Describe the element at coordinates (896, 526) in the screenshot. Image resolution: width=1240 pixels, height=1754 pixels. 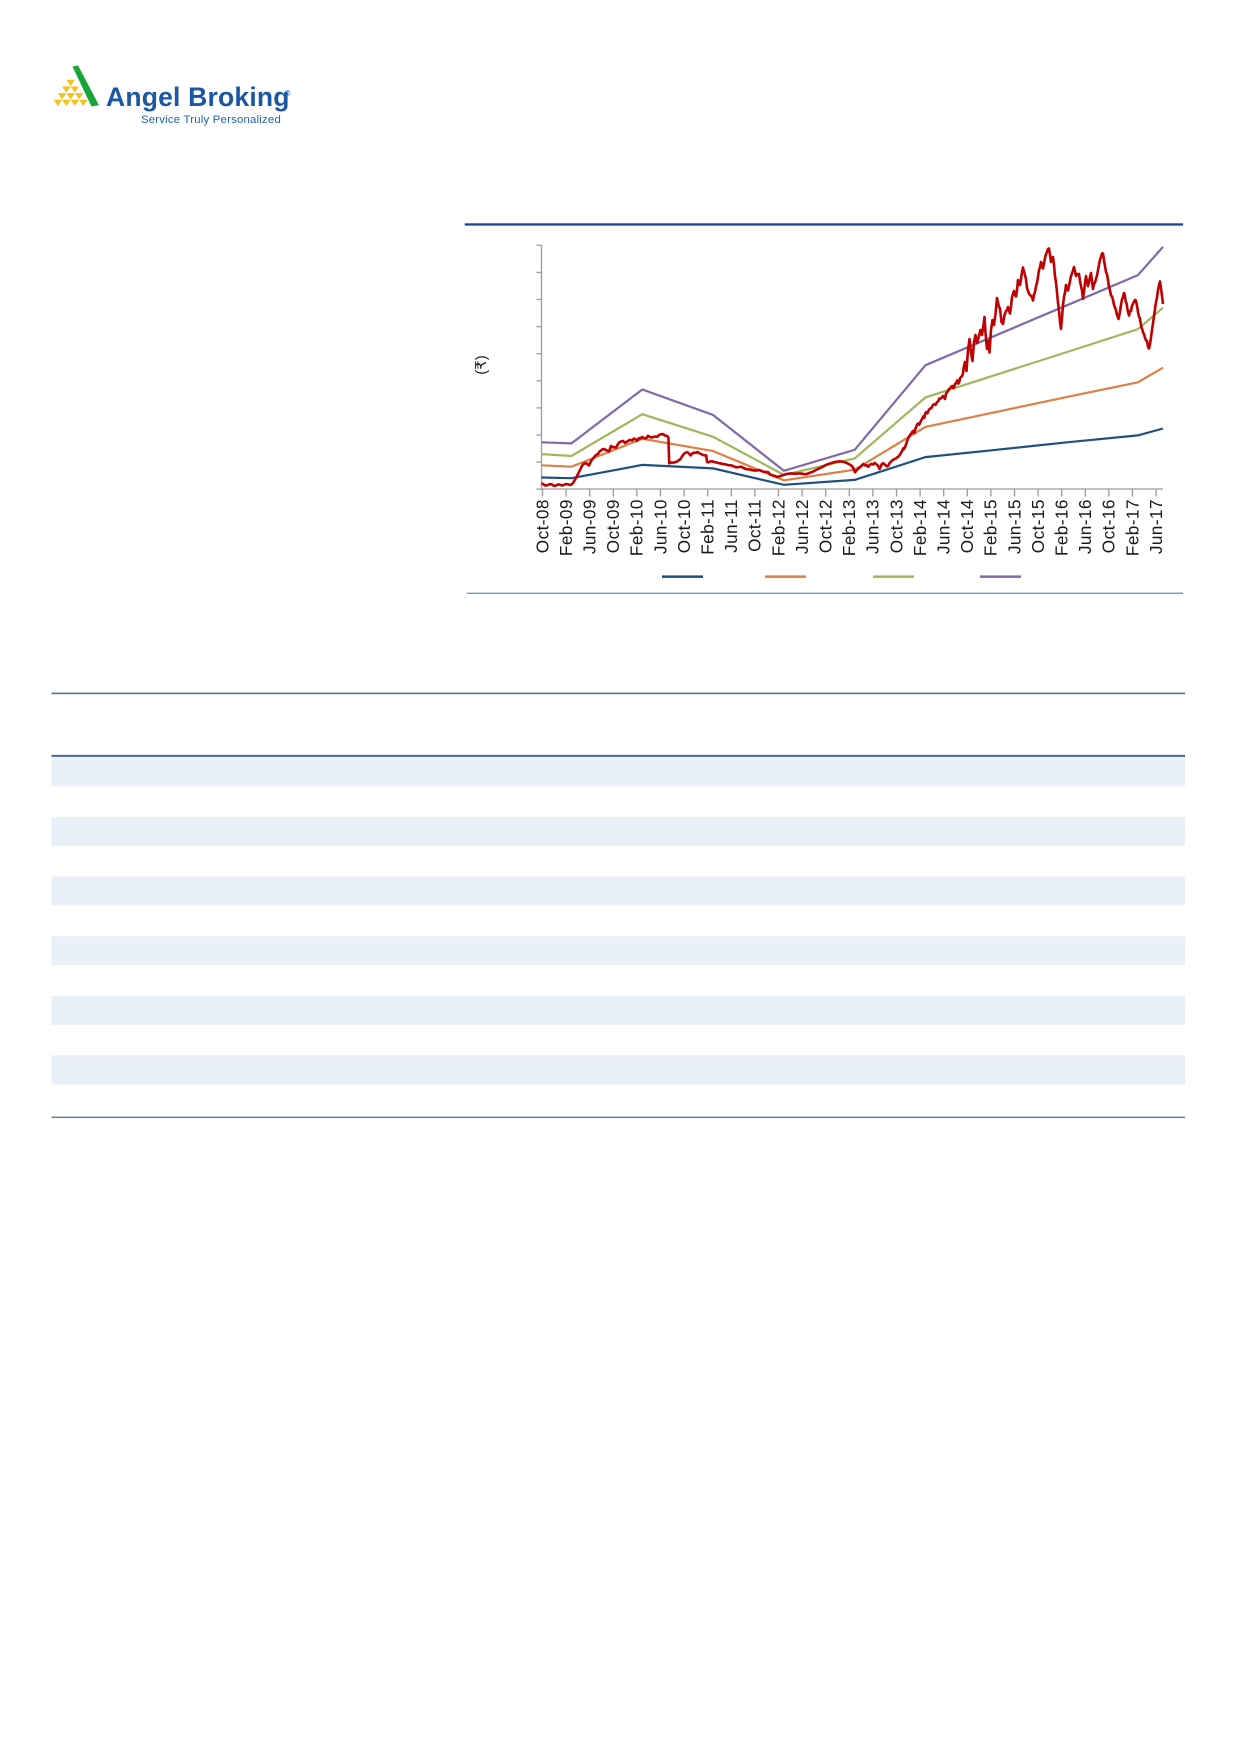
I see `svg-text: Oct-13` at that location.